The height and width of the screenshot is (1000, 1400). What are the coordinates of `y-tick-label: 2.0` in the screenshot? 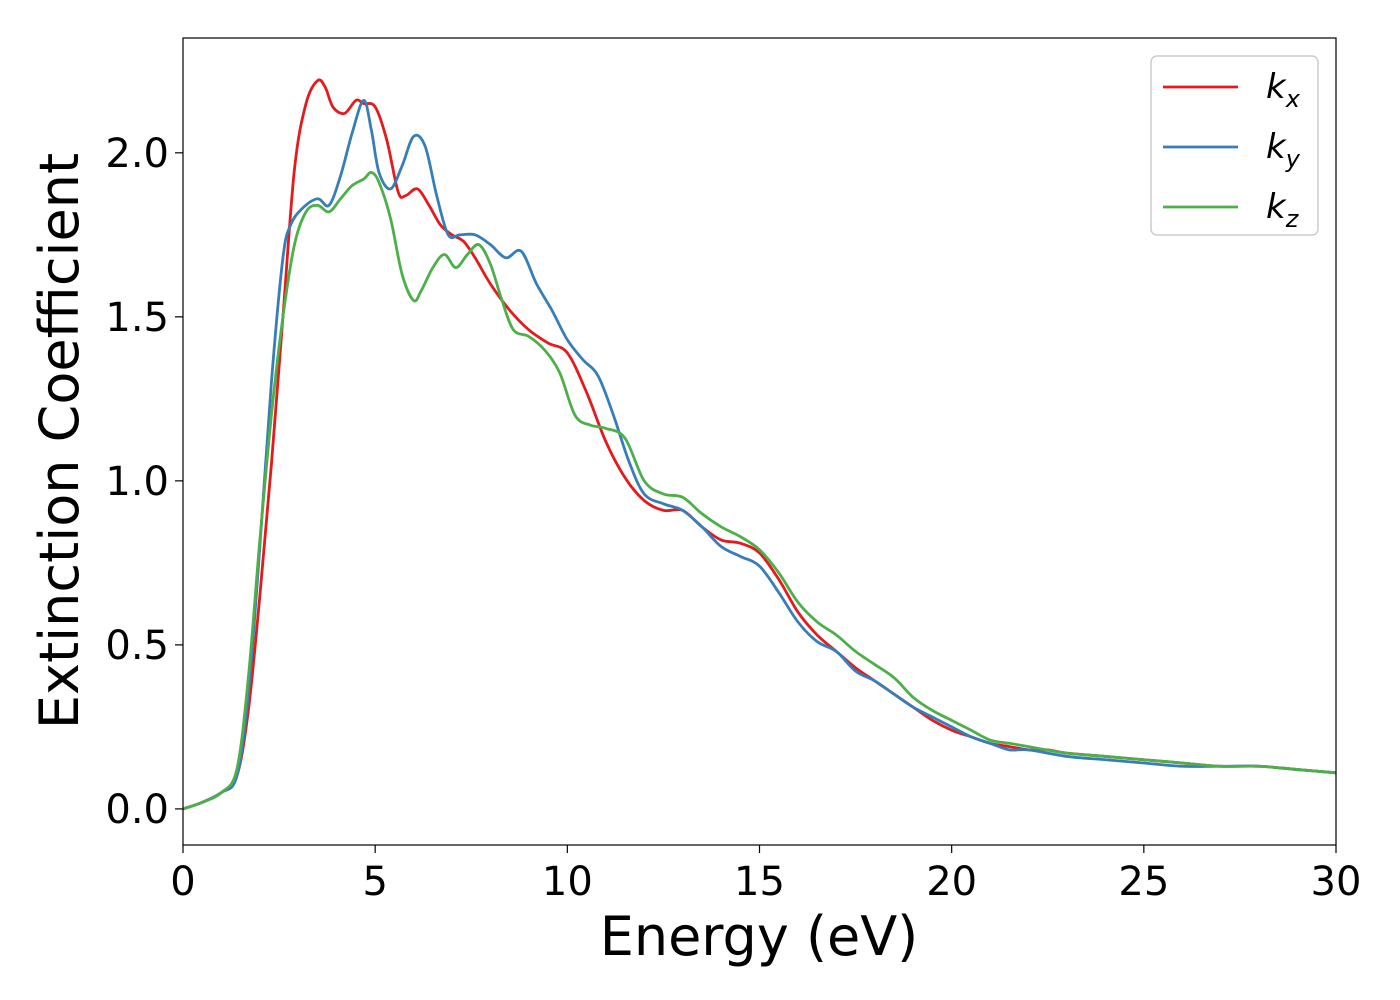 It's located at (137, 154).